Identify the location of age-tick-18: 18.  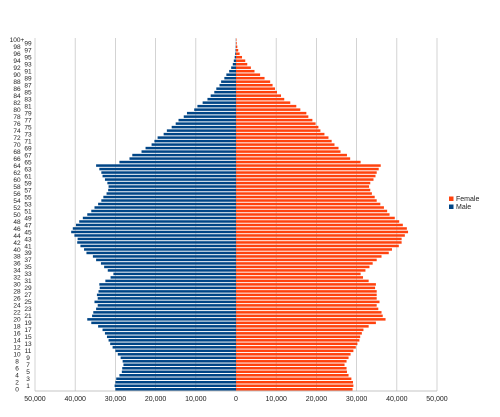
(17, 327).